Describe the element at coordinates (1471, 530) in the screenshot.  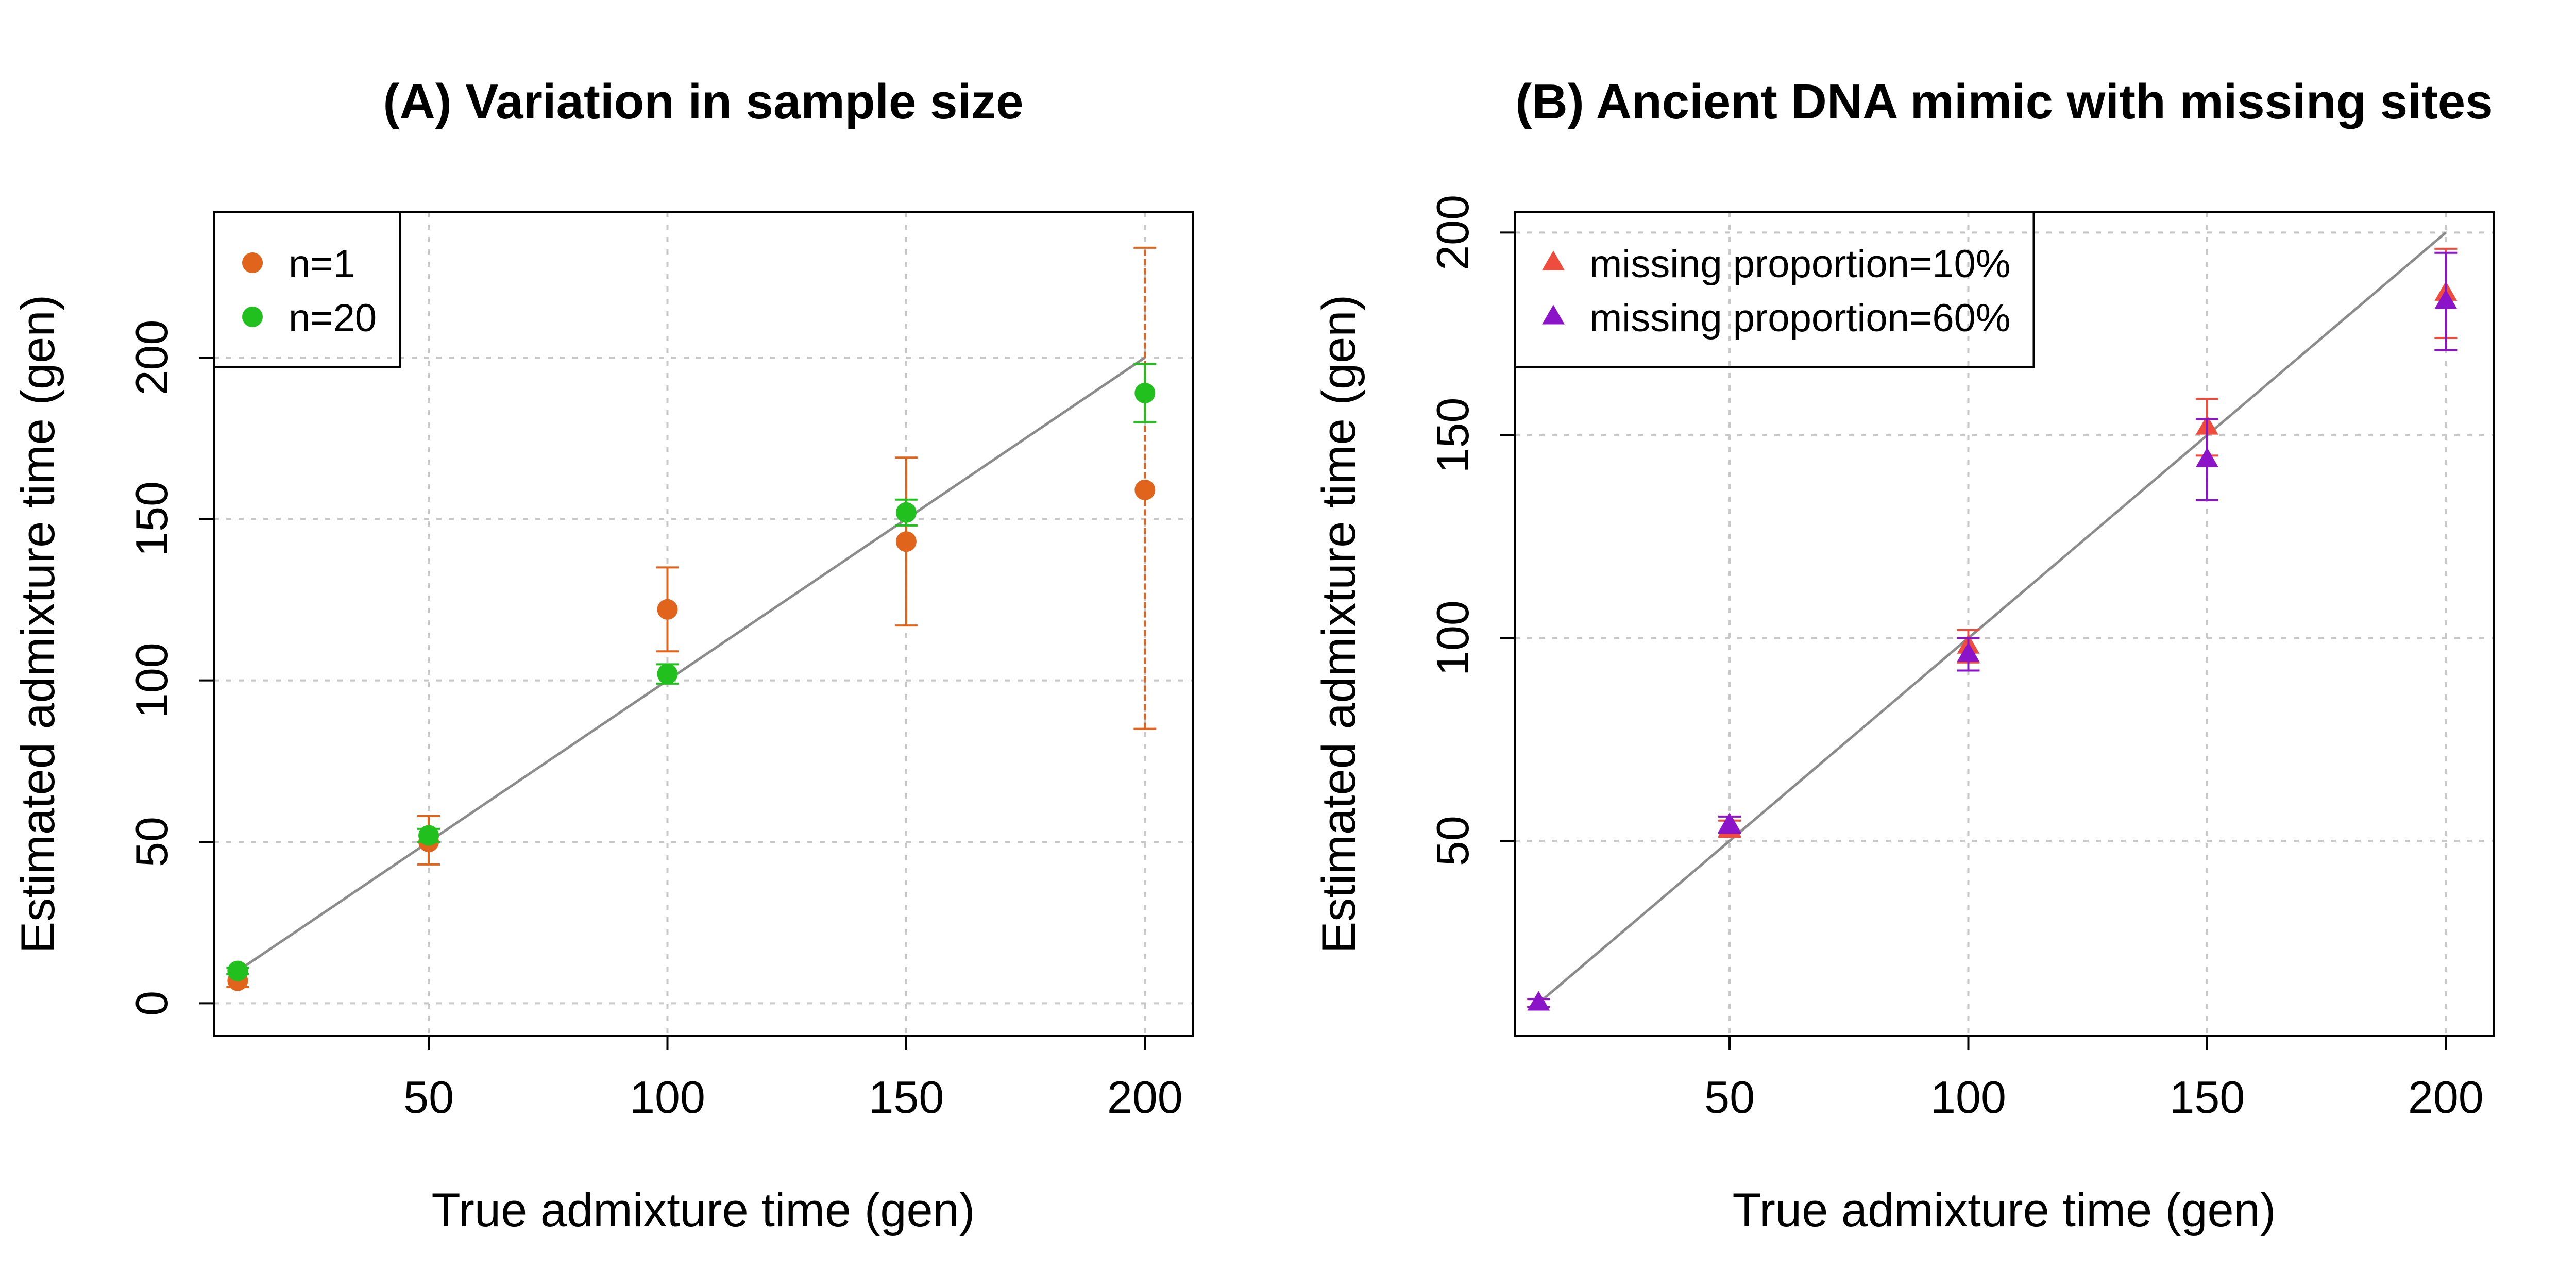
I see `y-axis: 50 100 150 200` at that location.